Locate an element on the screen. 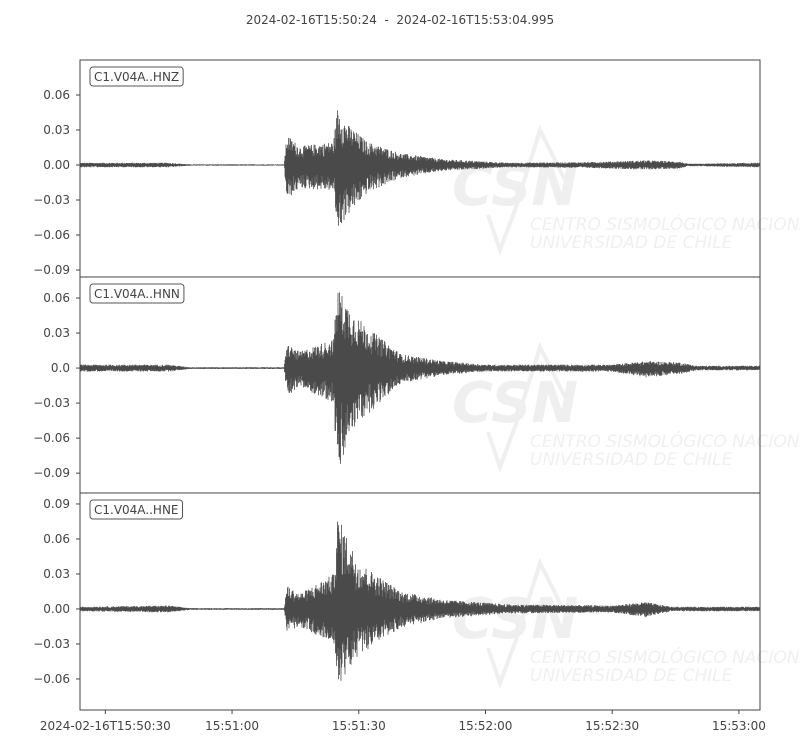  x-tick-label: 15:51:30 is located at coordinates (359, 726).